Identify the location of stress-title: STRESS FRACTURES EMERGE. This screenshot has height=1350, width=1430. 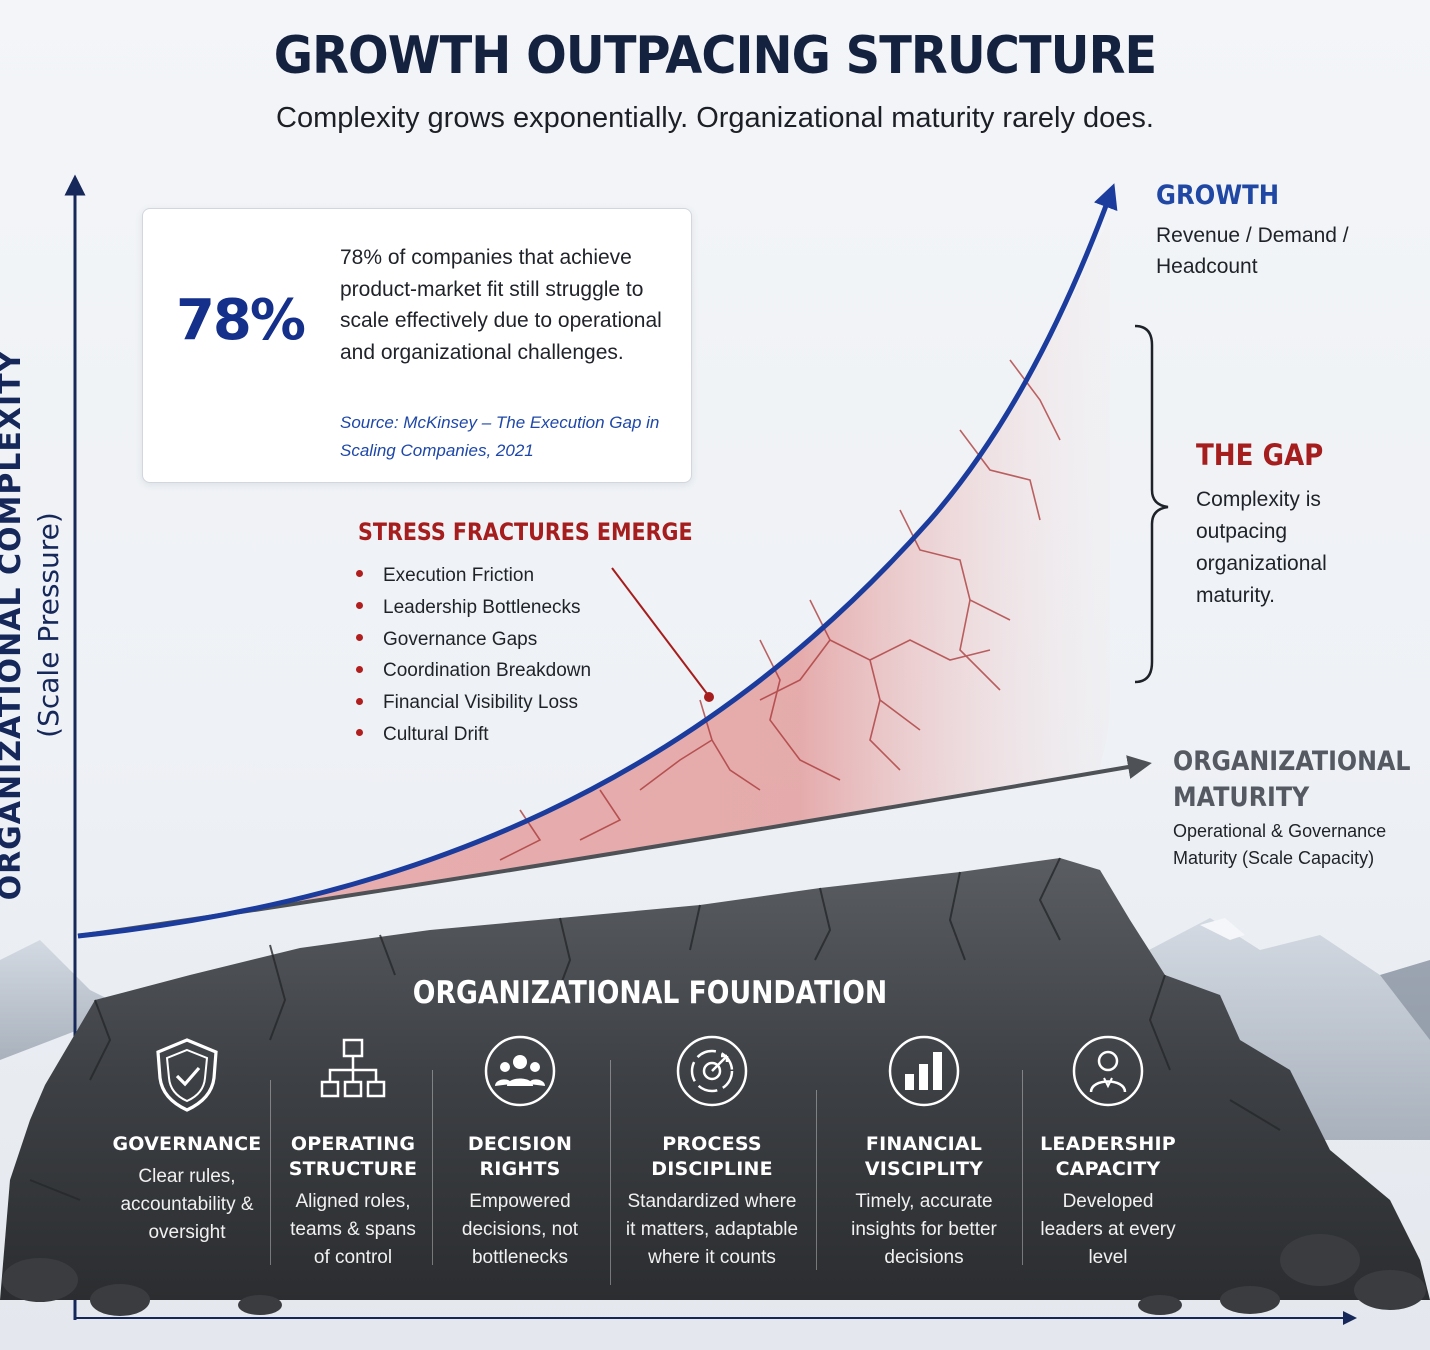
(525, 532).